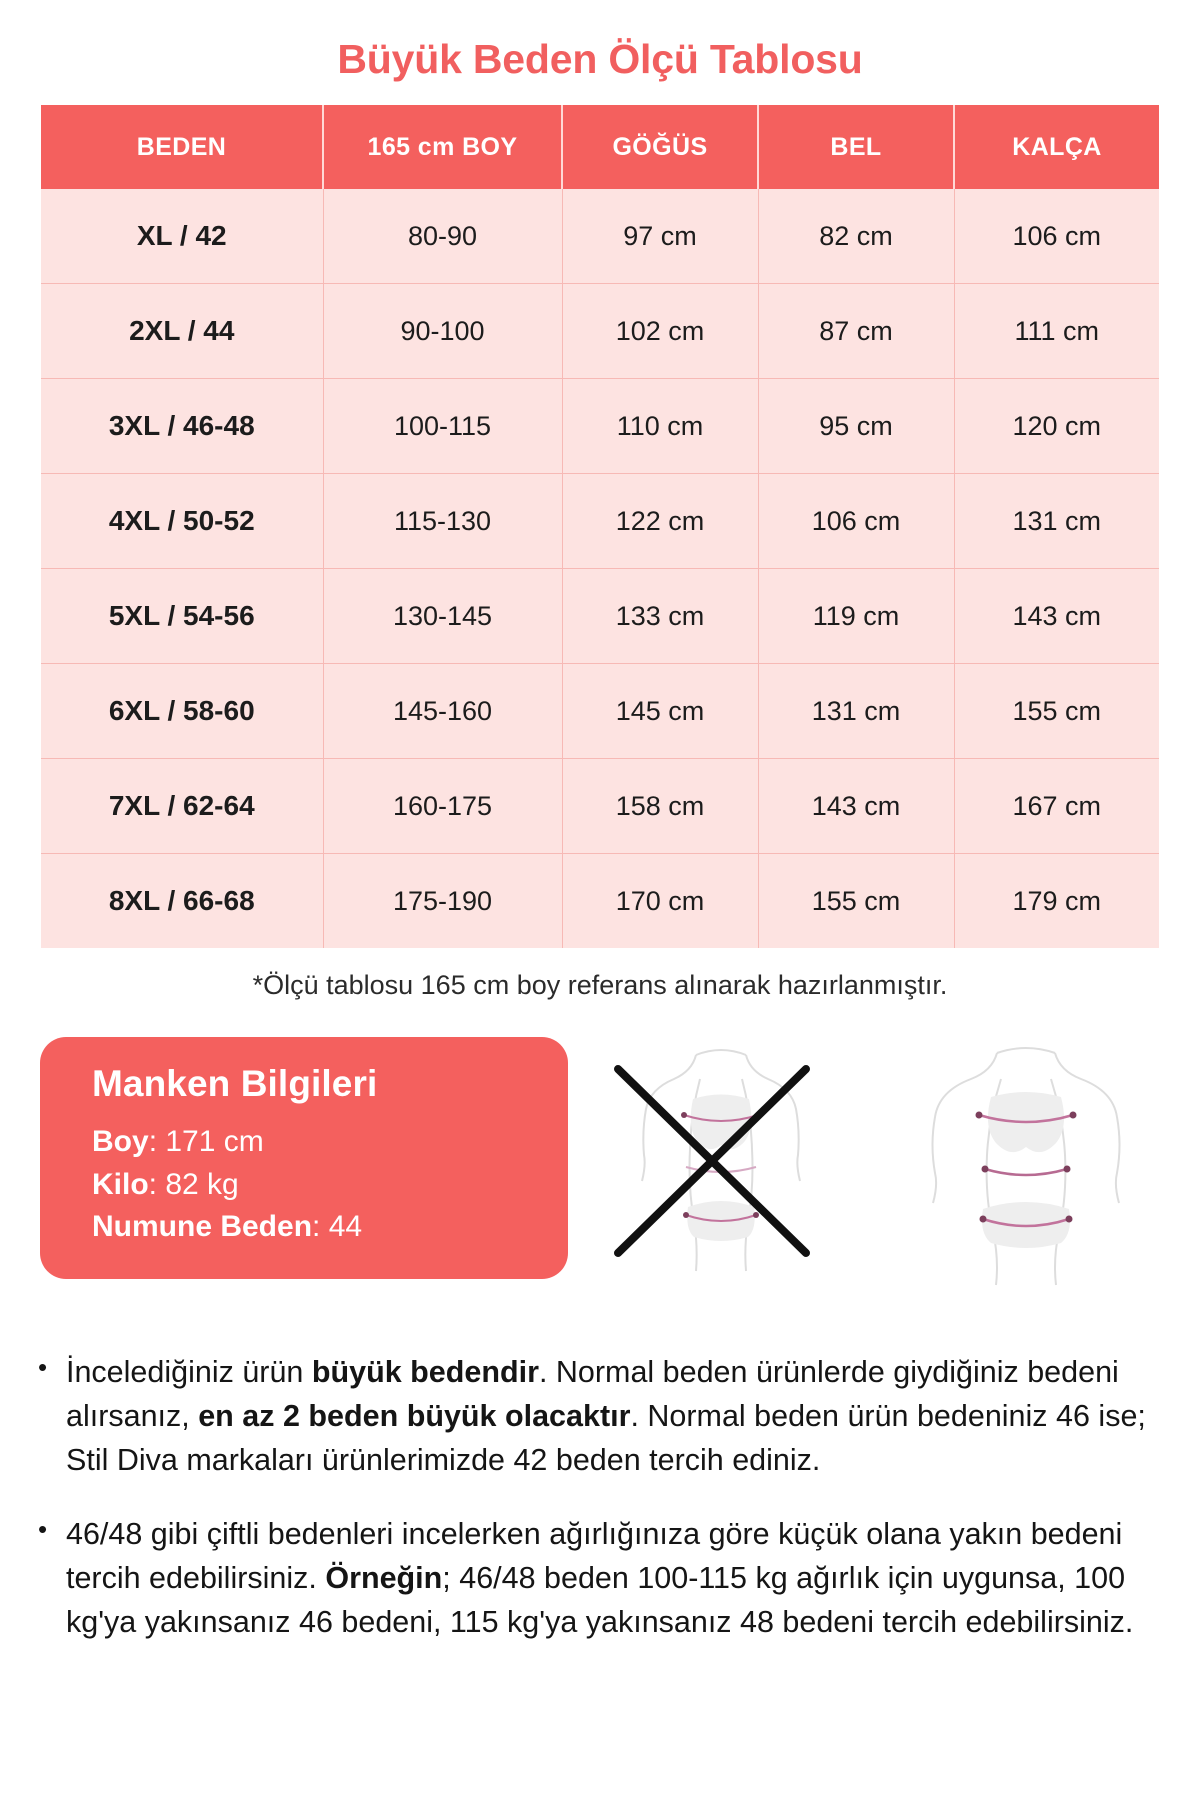 The height and width of the screenshot is (1800, 1200). Describe the element at coordinates (1056, 147) in the screenshot. I see `column-header-4: KALÇA` at that location.